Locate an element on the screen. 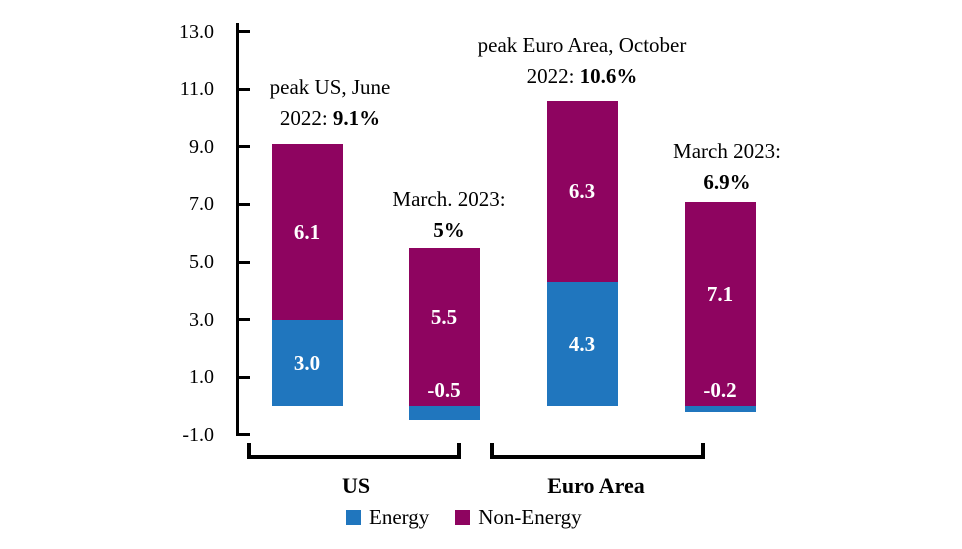  energy-swatch-icon is located at coordinates (353, 517).